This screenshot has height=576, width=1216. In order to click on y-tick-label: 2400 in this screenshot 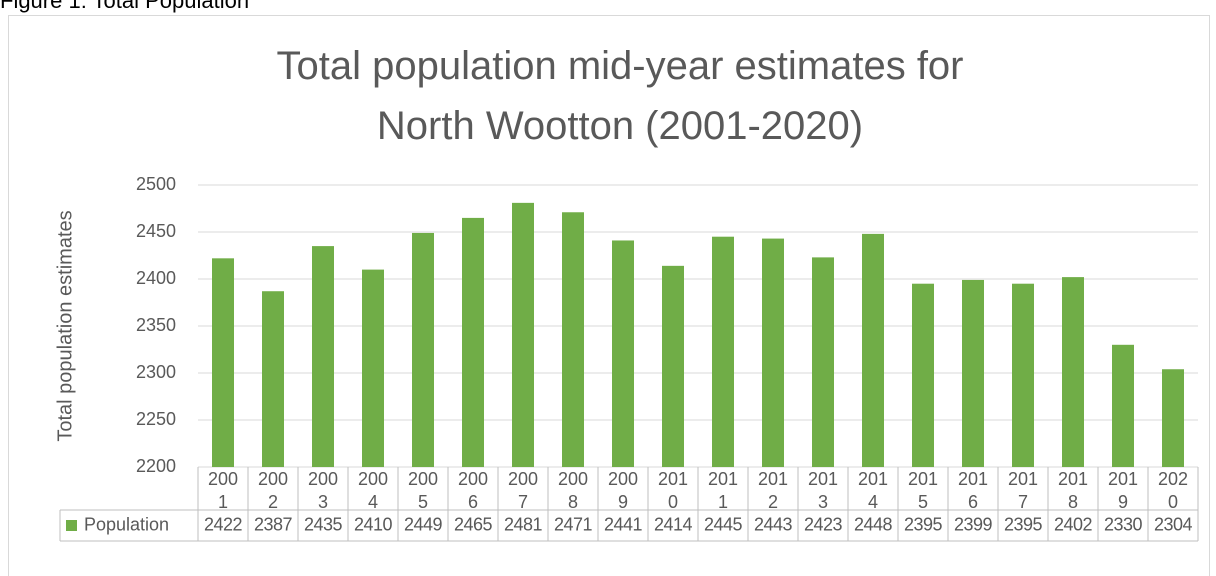, I will do `click(156, 278)`.